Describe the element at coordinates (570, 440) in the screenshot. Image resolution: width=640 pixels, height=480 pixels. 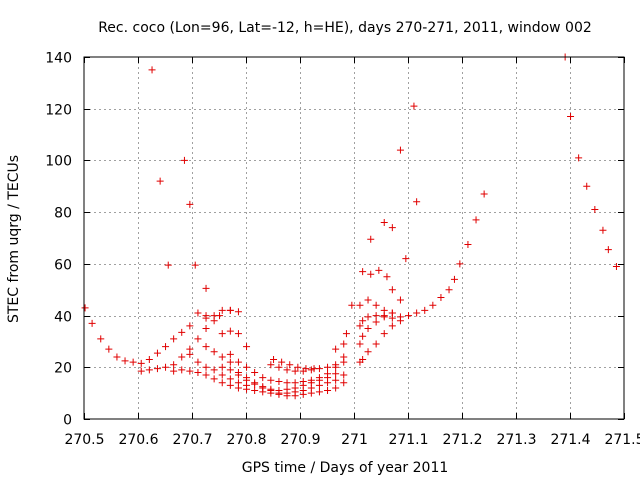
I see `x-tick-label: 271.4` at that location.